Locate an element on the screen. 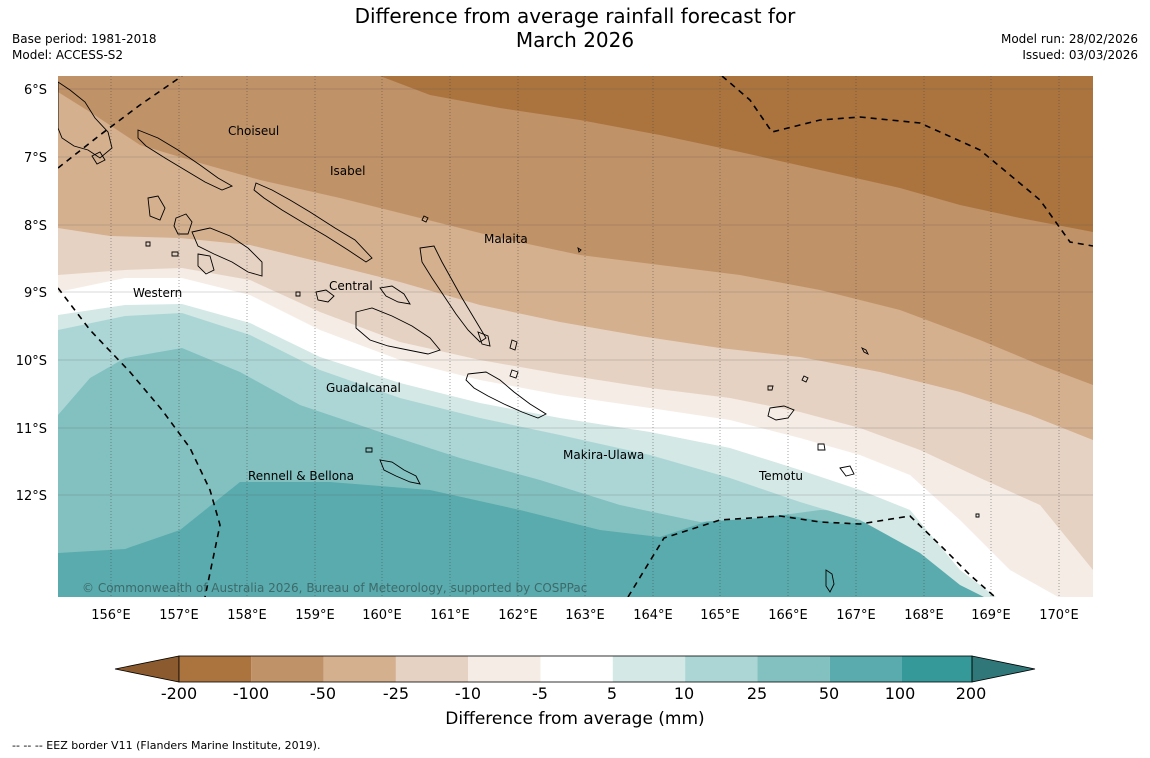 The height and width of the screenshot is (758, 1150). lat-label-11s: 11°S is located at coordinates (31, 429).